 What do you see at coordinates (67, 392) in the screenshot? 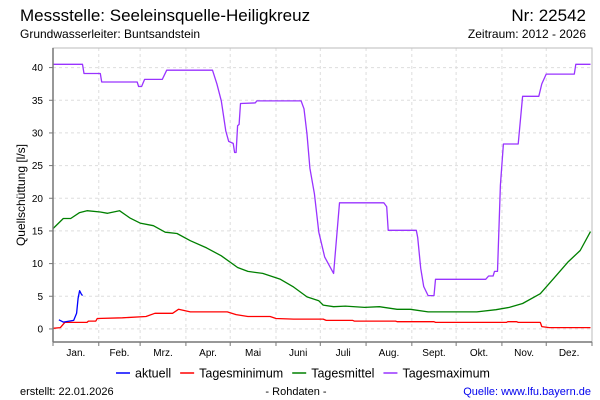
I see `created-date: erstellt: 22.01.2026` at bounding box center [67, 392].